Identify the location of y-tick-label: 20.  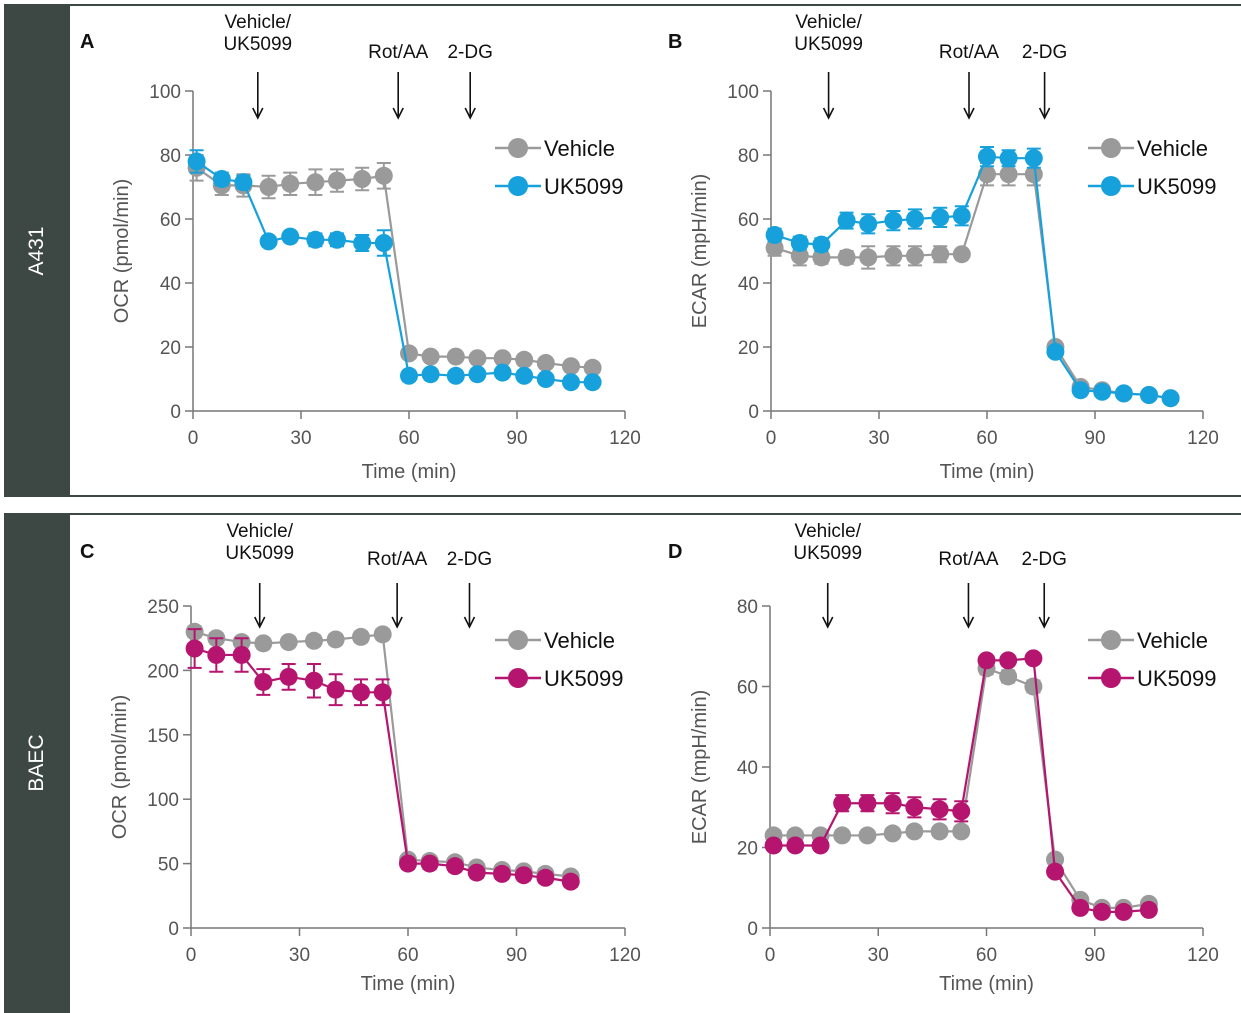
(747, 849).